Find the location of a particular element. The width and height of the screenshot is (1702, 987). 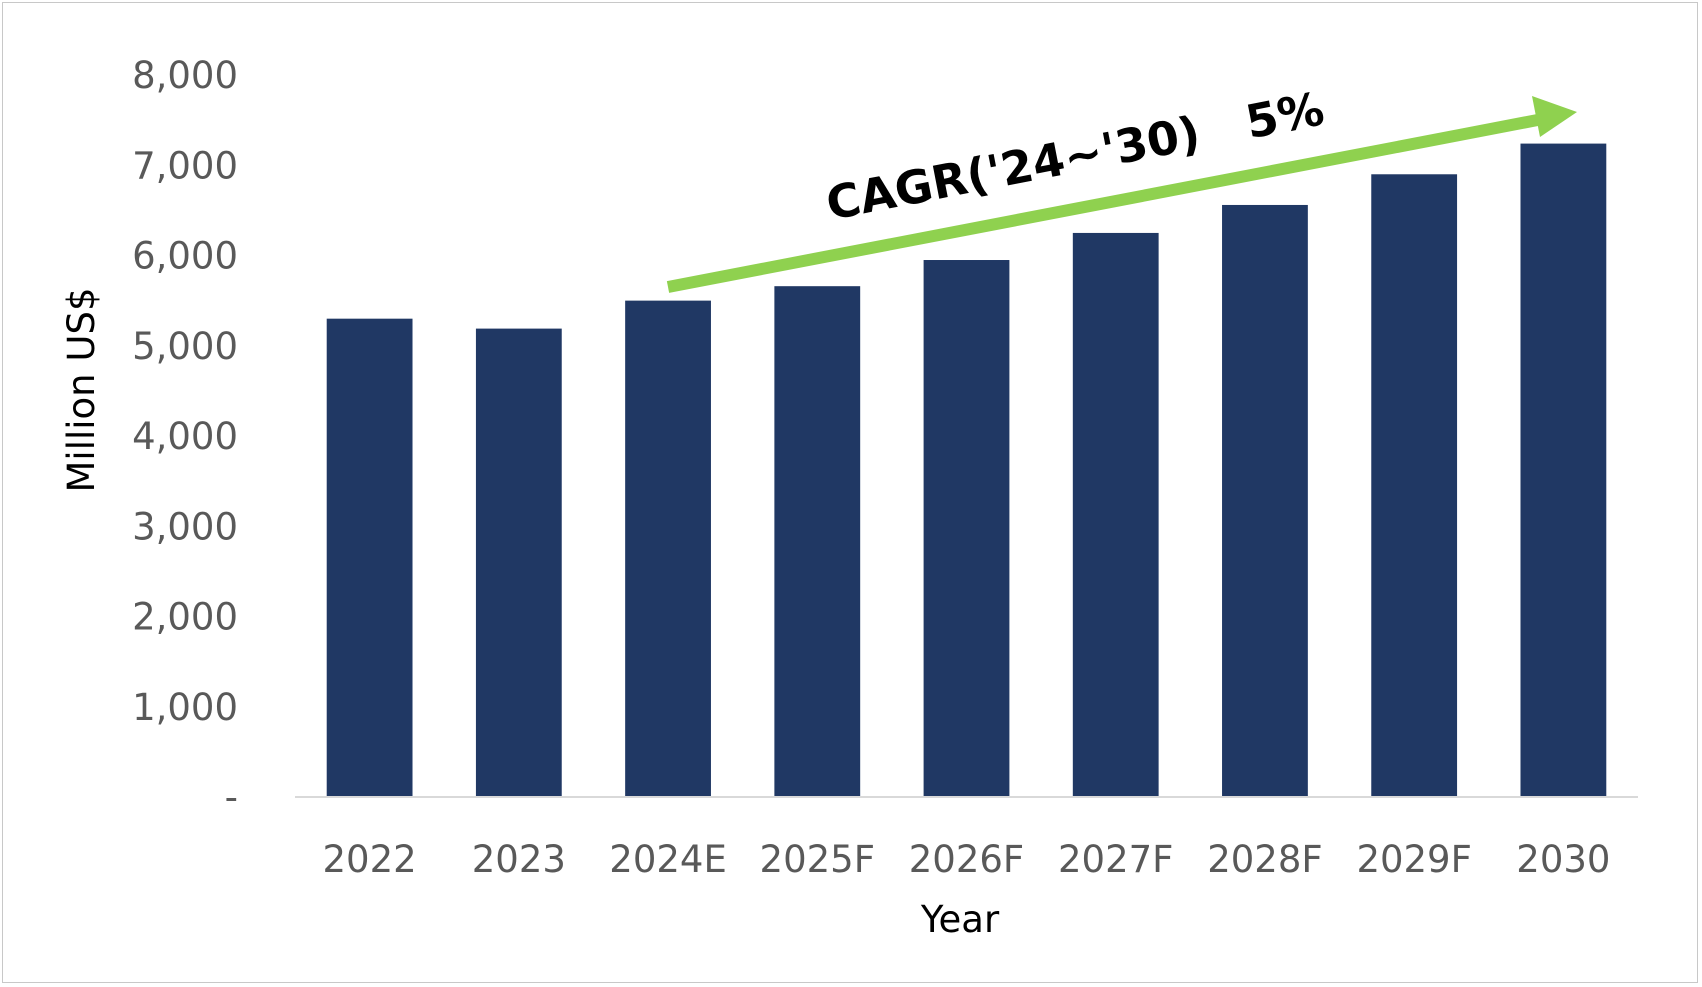

x-tick-label: 2026F is located at coordinates (966, 859).